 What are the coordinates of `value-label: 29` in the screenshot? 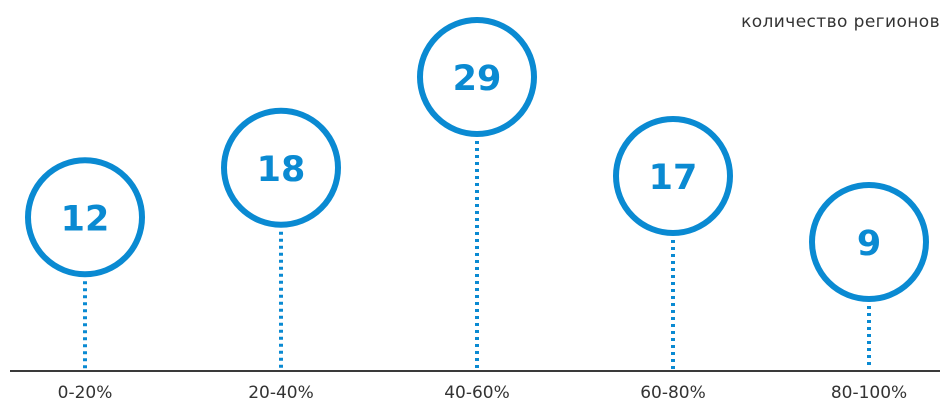 It's located at (477, 79).